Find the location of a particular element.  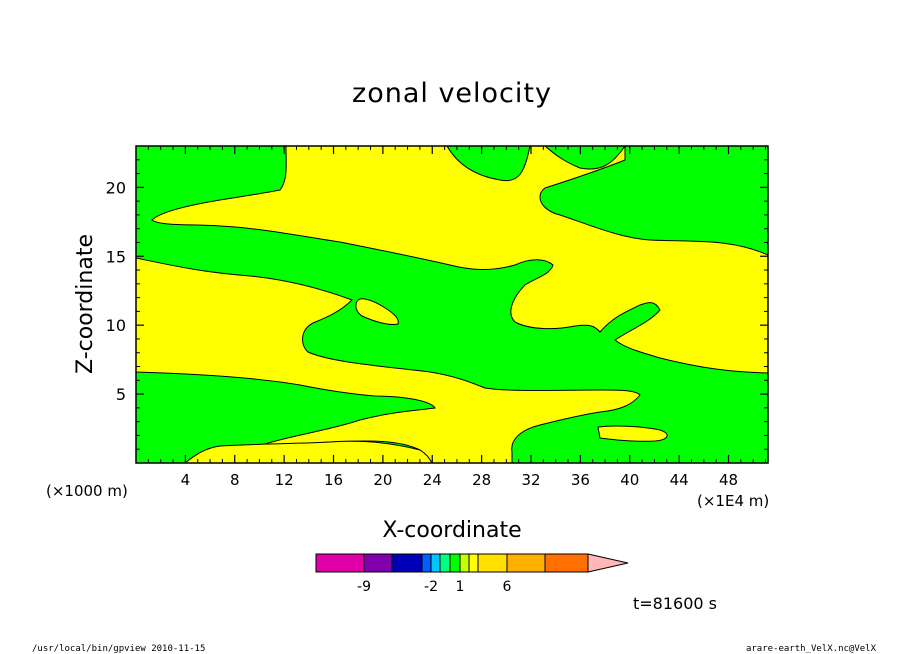

y-tick-label: 15 is located at coordinates (116, 256).